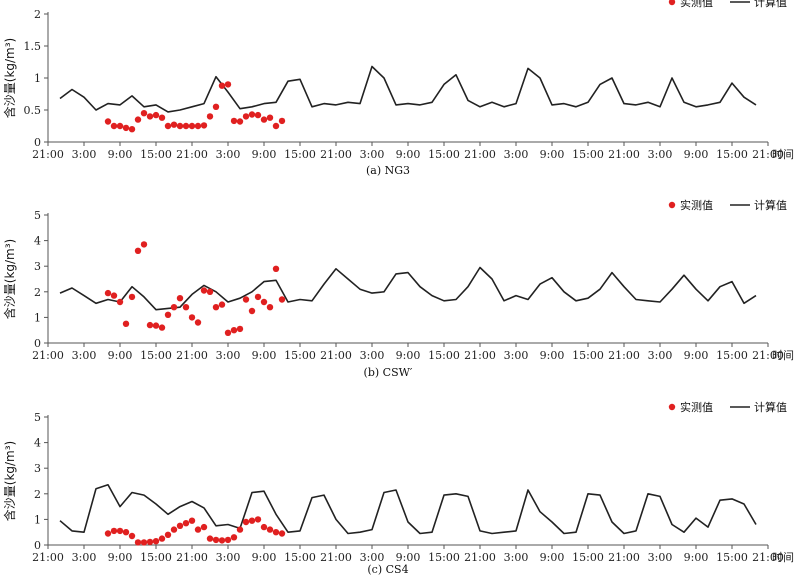  Describe the element at coordinates (388, 170) in the screenshot. I see `panel-caption: (a) NG3` at that location.